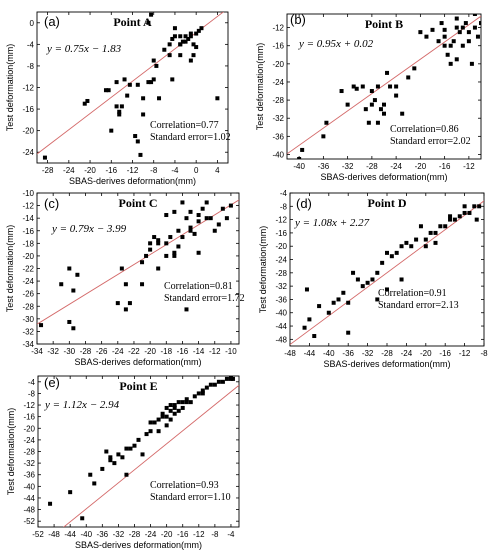 This screenshot has width=492, height=550. I want to click on x-tick-label: 0, so click(196, 170).